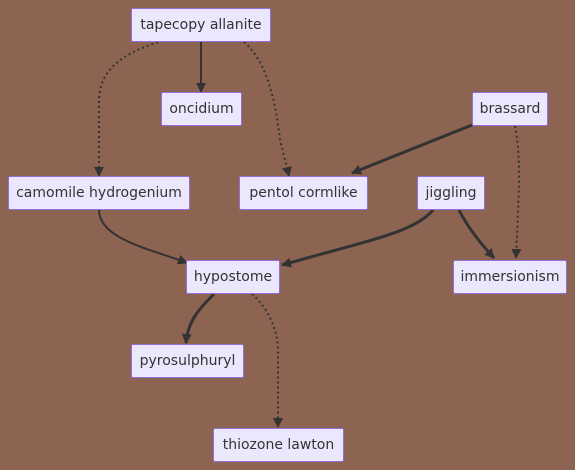 This screenshot has height=470, width=575. What do you see at coordinates (303, 193) in the screenshot?
I see `node-pentol-cormlike: pentol cormlike` at bounding box center [303, 193].